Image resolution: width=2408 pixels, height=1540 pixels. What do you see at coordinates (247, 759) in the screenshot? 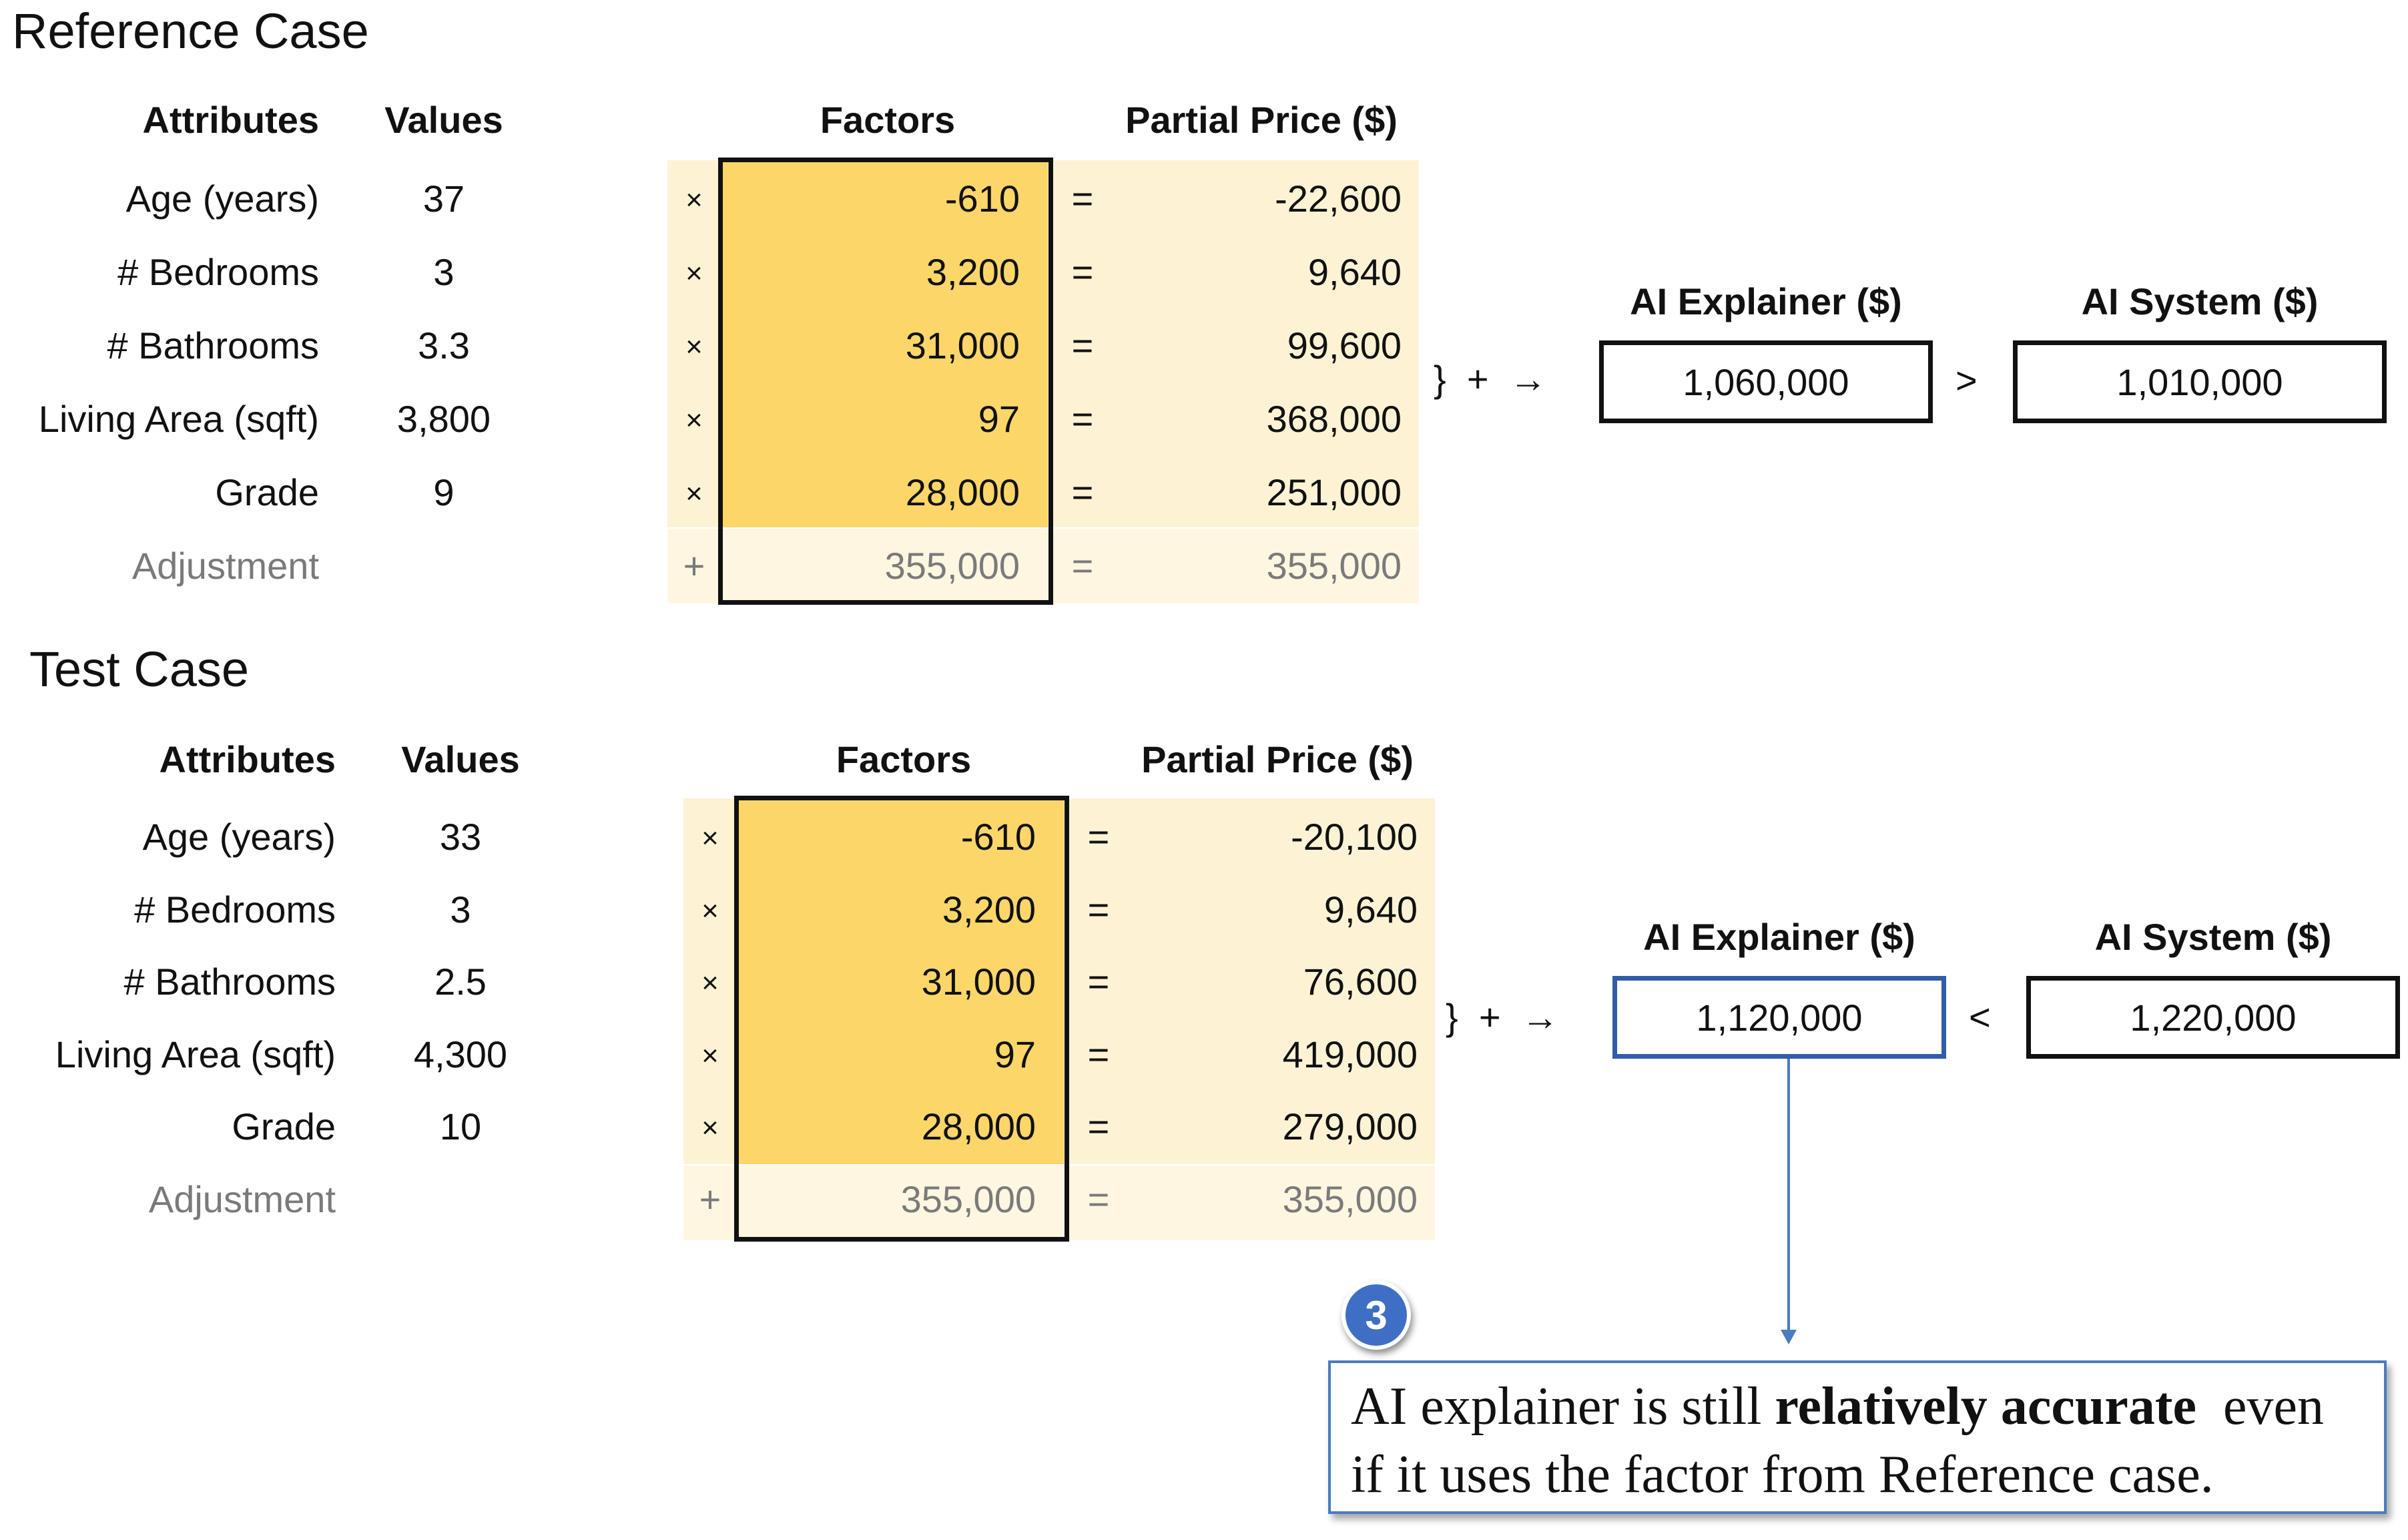
I see `test-attributes-header: Attributes` at bounding box center [247, 759].